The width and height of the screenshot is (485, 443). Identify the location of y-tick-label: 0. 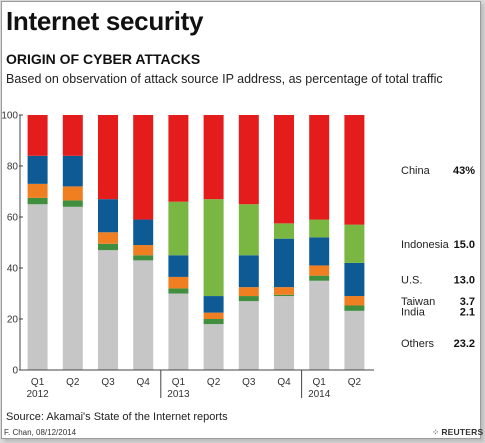
(15, 371).